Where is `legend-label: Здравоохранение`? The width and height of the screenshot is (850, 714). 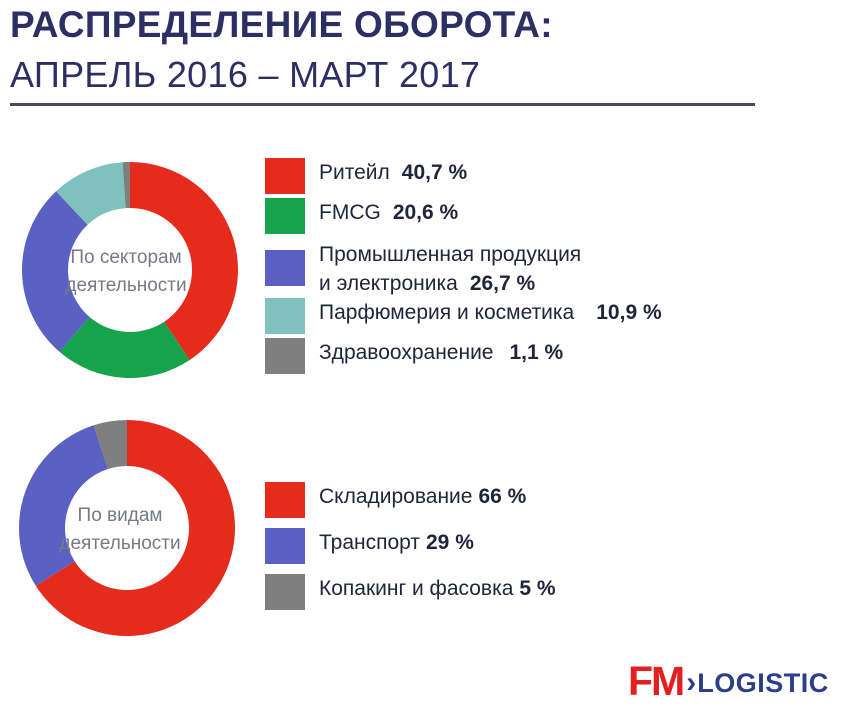 legend-label: Здравоохранение is located at coordinates (406, 352).